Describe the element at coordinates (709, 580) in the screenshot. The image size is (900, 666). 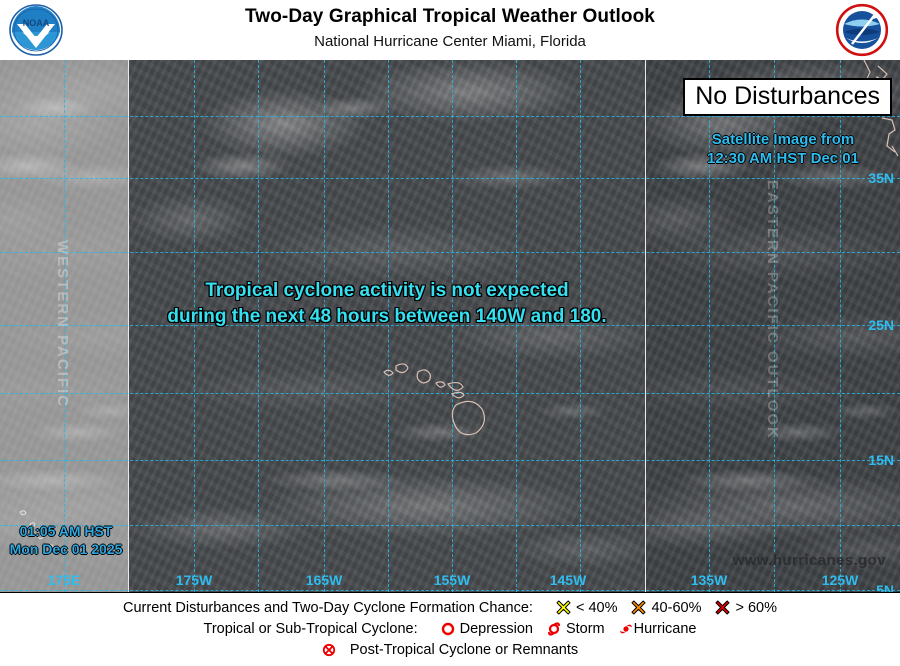
I see `lon-label: 135W` at that location.